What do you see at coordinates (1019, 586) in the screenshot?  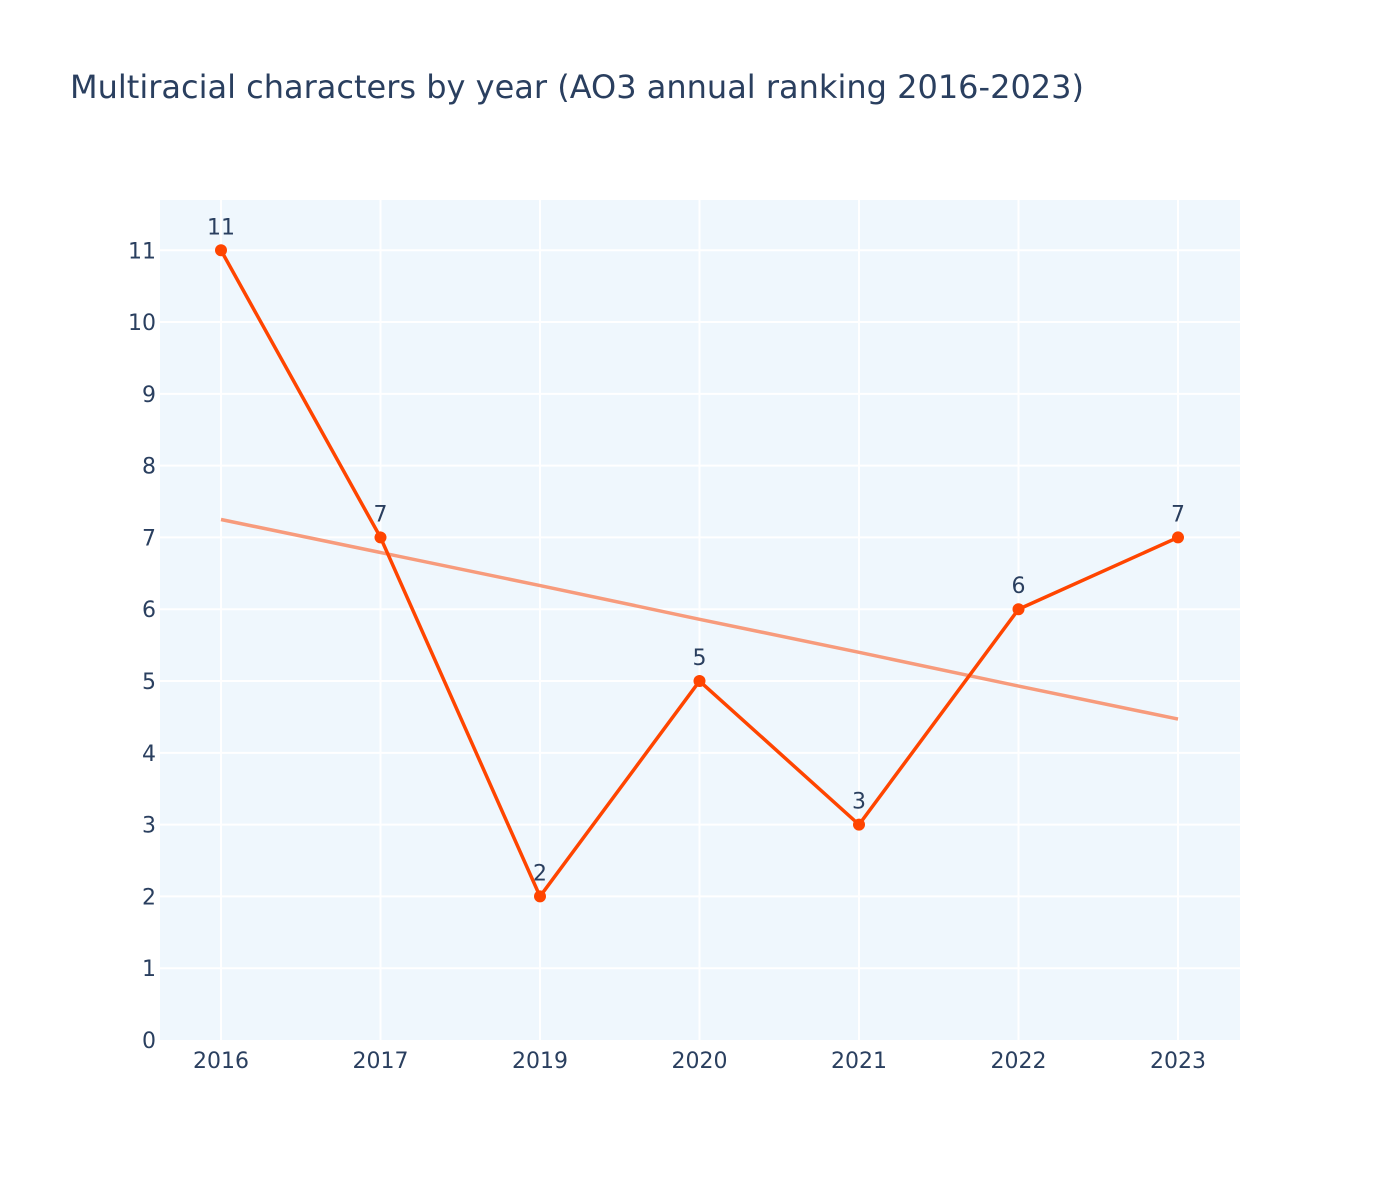 I see `data-label: 6` at bounding box center [1019, 586].